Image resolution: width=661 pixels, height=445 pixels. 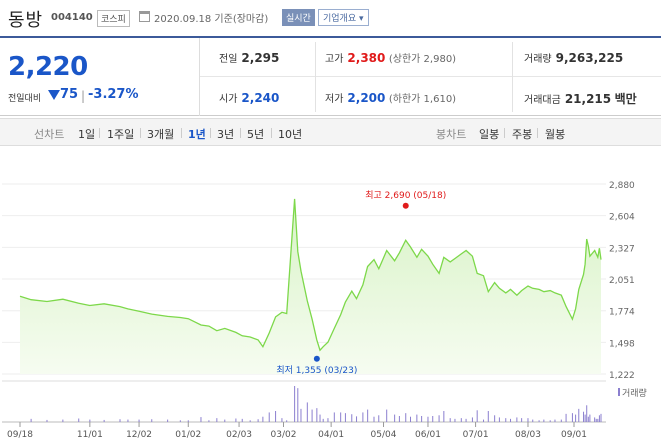 What do you see at coordinates (211, 19) in the screenshot?
I see `base-date: 2020.09.18 기준(장마감)` at bounding box center [211, 19].